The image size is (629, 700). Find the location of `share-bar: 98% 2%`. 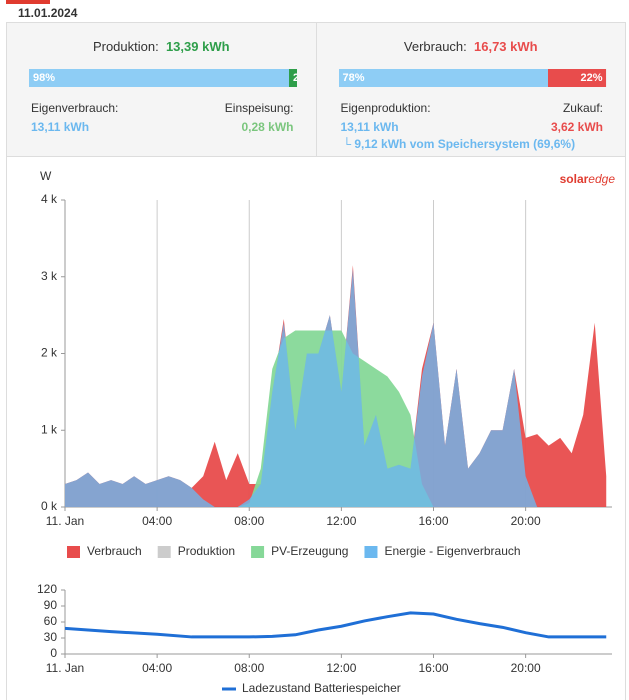

share-bar: 98% 2% is located at coordinates (163, 78).